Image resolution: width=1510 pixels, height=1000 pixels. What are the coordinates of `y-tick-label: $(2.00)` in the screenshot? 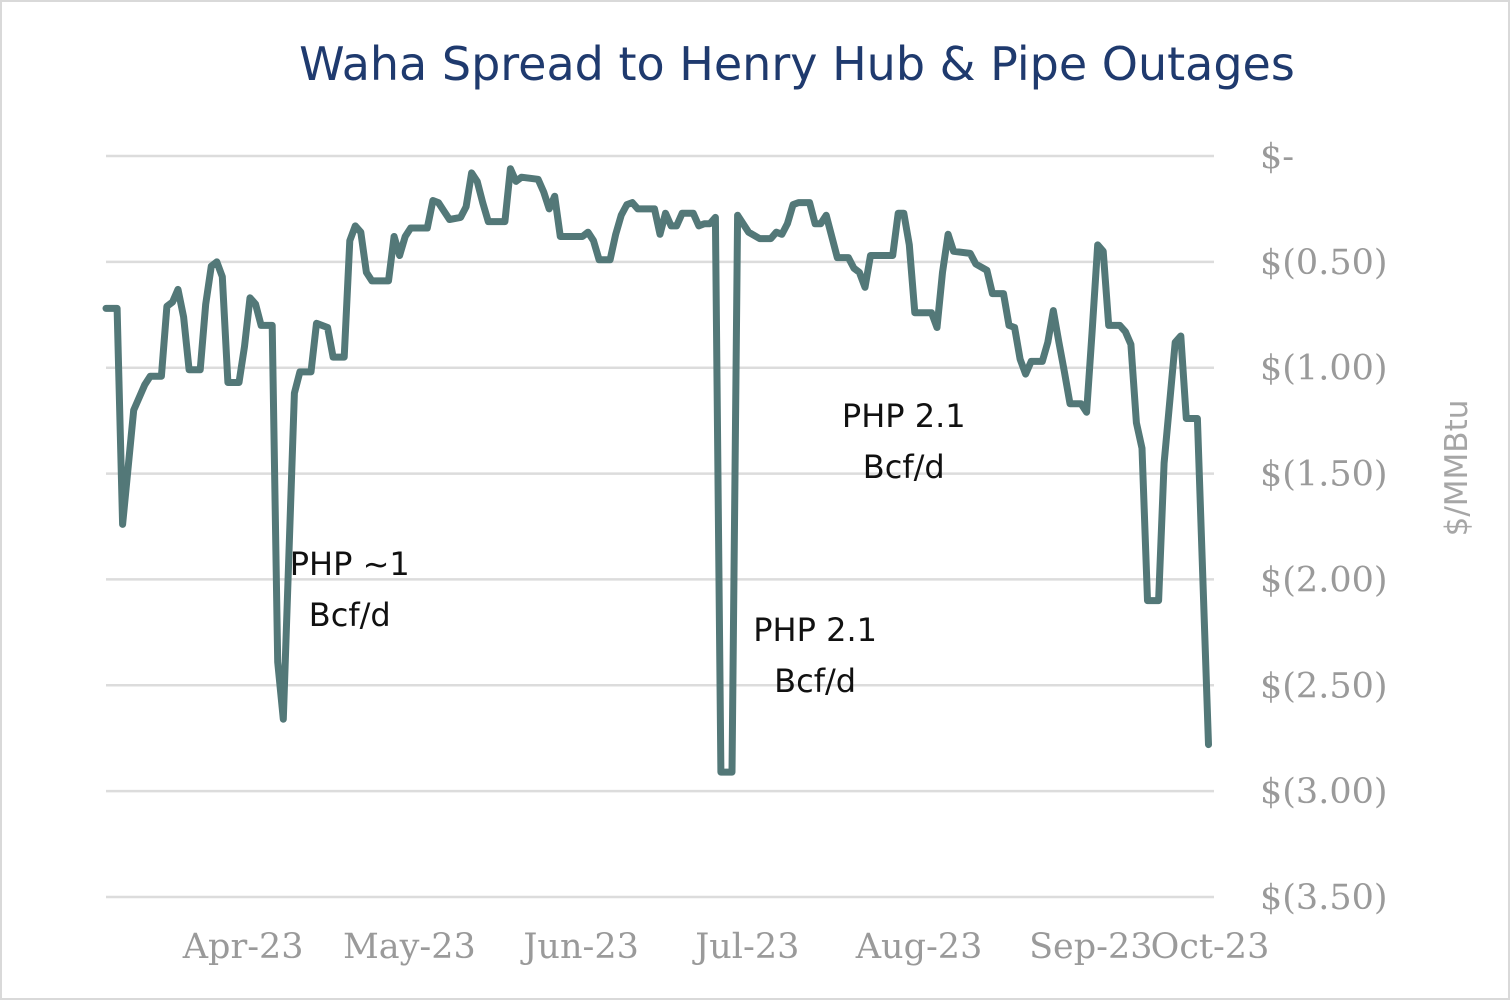 It's located at (1324, 580).